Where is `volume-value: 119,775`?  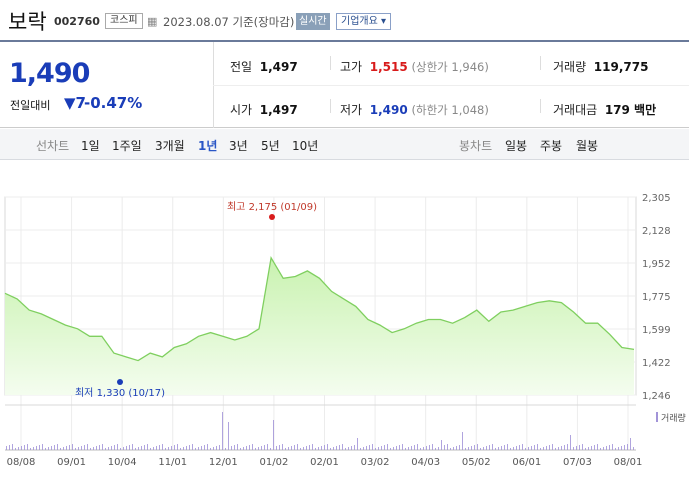
volume-value: 119,775 is located at coordinates (621, 67).